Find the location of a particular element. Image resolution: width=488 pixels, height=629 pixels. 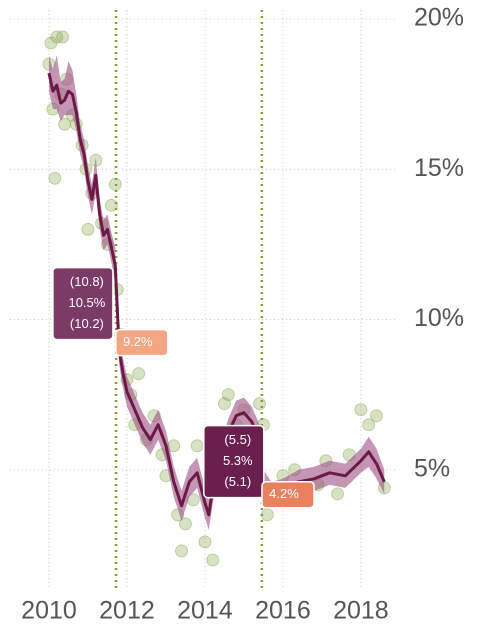

x-tick-label: 2012 is located at coordinates (127, 611).